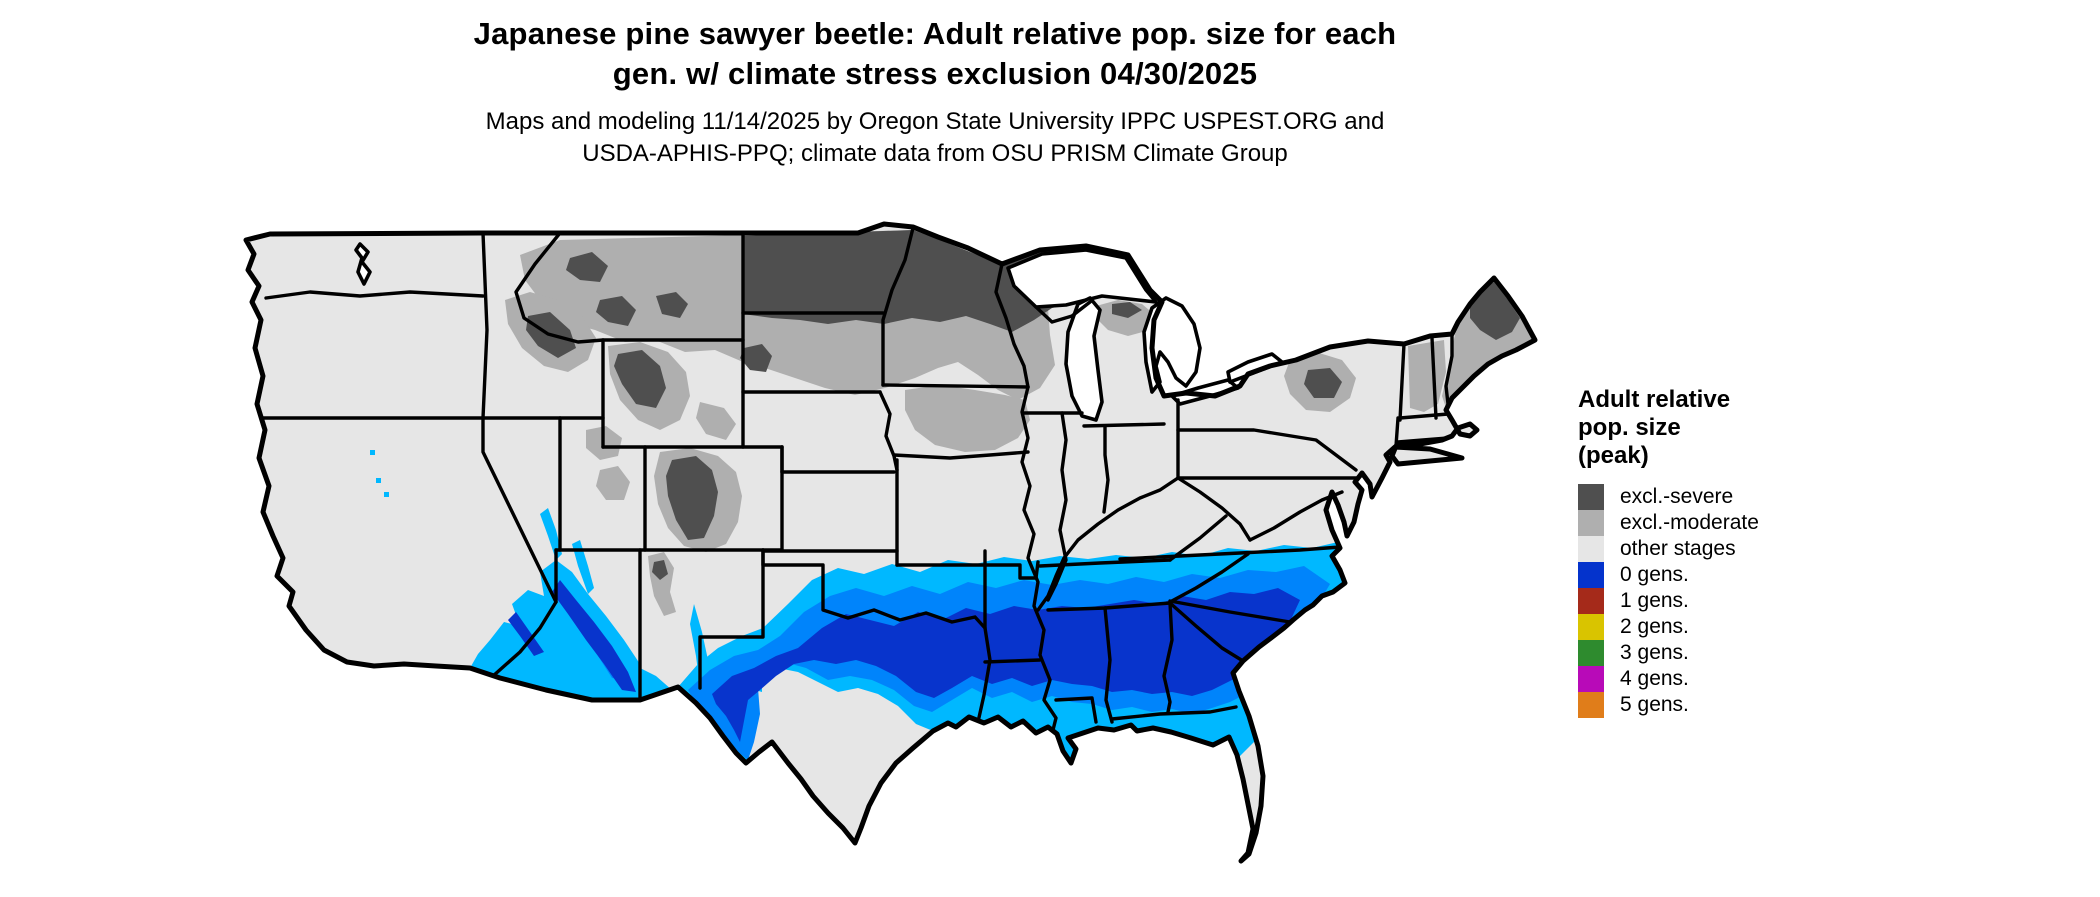 The height and width of the screenshot is (897, 2100). Describe the element at coordinates (1728, 627) in the screenshot. I see `legend-row: 2 gens.` at that location.